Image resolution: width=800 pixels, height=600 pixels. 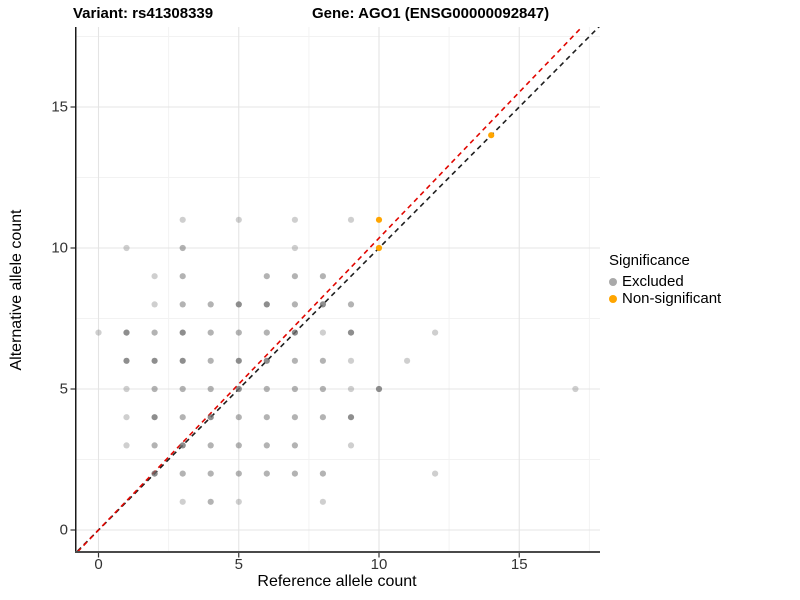 What do you see at coordinates (613, 281) in the screenshot?
I see `excluded-dot-icon` at bounding box center [613, 281].